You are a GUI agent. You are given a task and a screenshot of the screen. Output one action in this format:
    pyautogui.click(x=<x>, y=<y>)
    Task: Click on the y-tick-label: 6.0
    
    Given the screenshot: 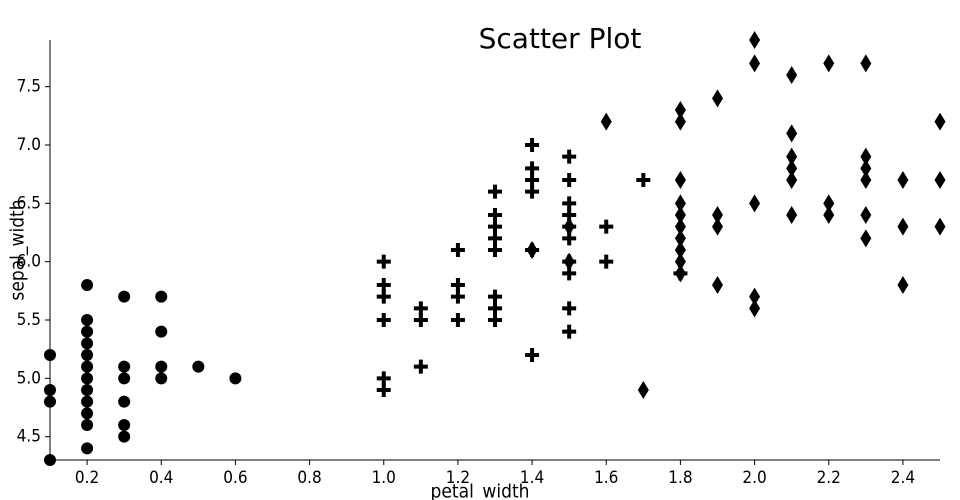 What is the action you would take?
    pyautogui.click(x=29, y=262)
    